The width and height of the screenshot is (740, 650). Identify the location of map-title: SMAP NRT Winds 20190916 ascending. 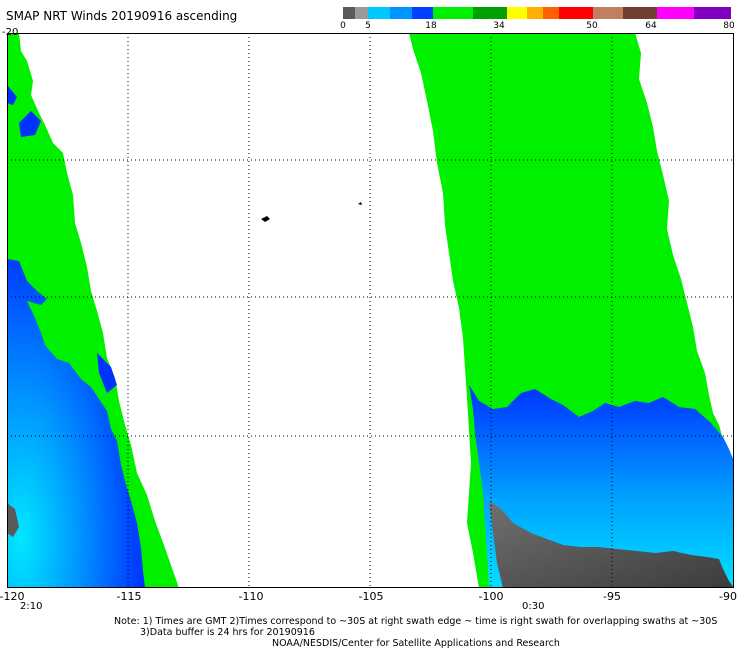
(122, 16).